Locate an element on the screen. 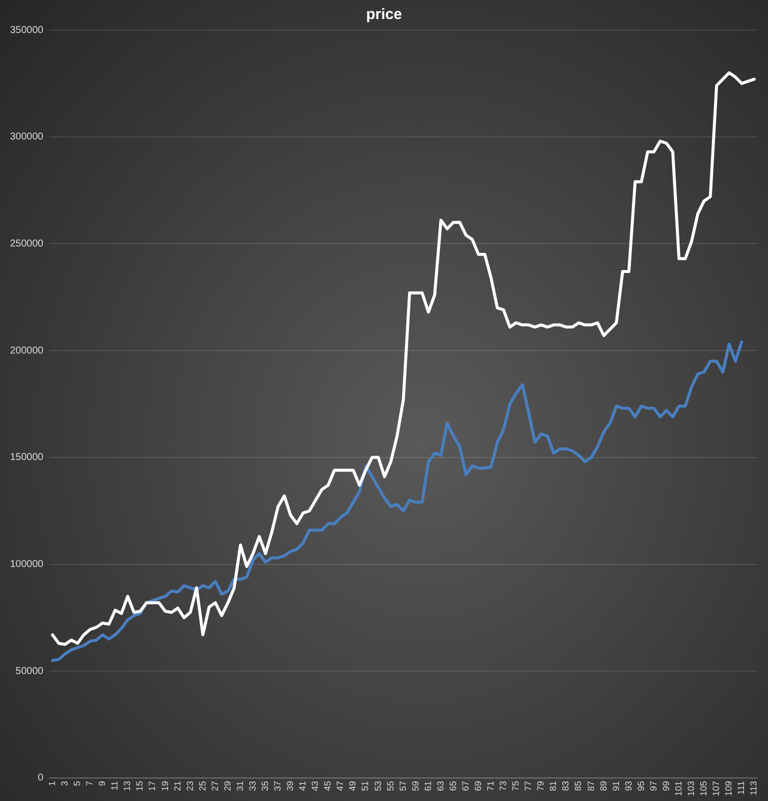 Image resolution: width=768 pixels, height=801 pixels. x-tick-label: 81 is located at coordinates (553, 785).